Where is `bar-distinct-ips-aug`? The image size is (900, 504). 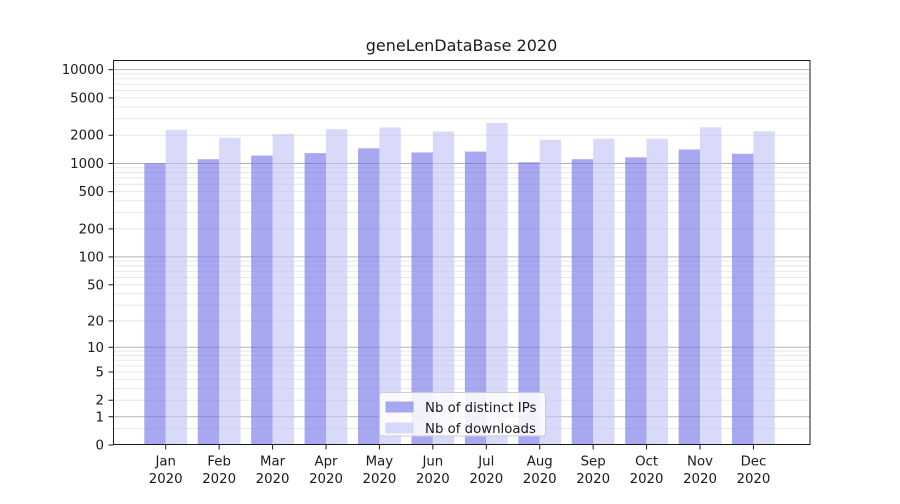
bar-distinct-ips-aug is located at coordinates (529, 303).